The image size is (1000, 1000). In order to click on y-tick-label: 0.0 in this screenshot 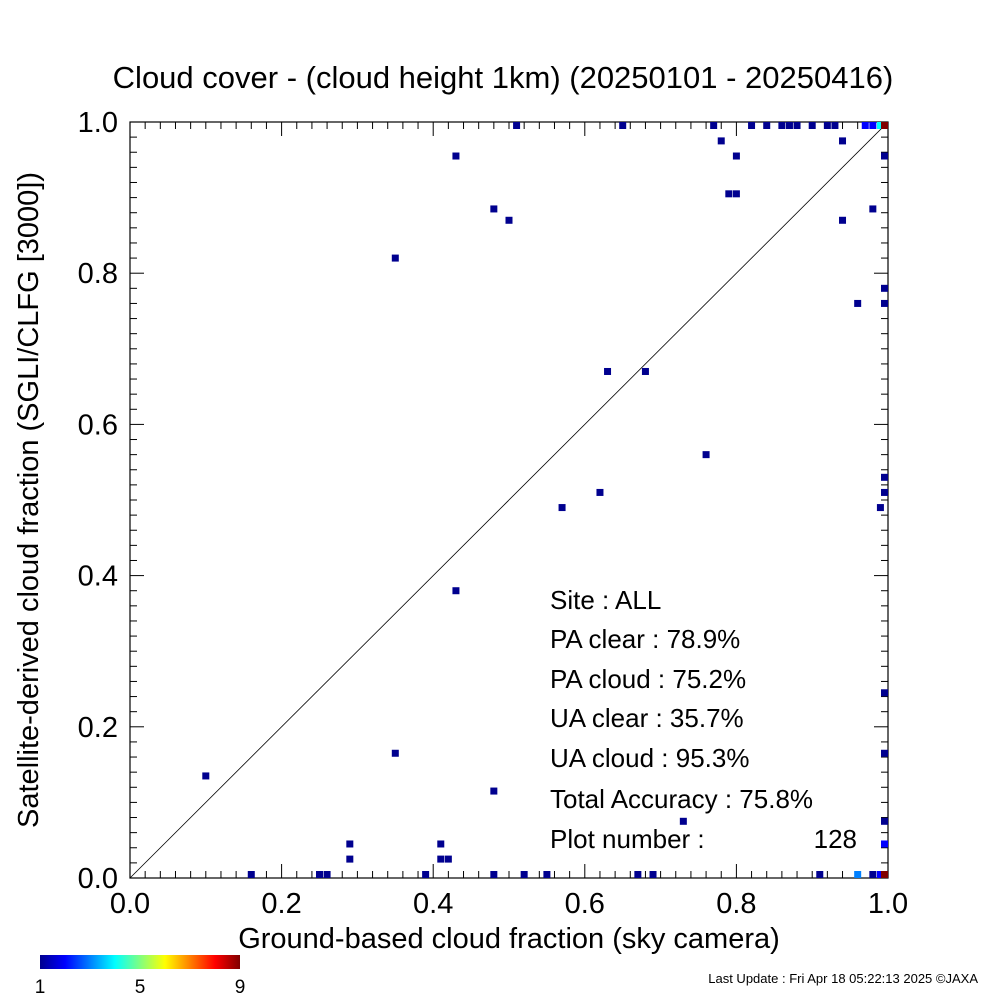, I will do `click(98, 879)`.